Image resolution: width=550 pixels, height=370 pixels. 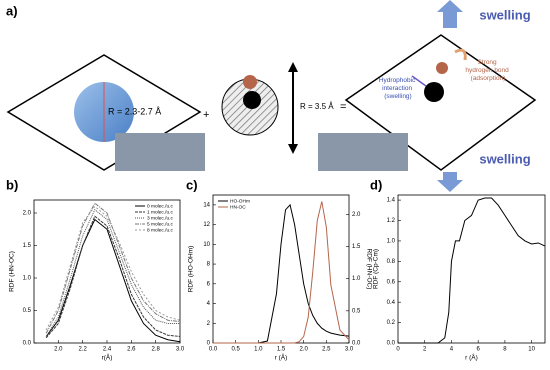 I want to click on y-tick-label: 0.5, so click(x=27, y=311).